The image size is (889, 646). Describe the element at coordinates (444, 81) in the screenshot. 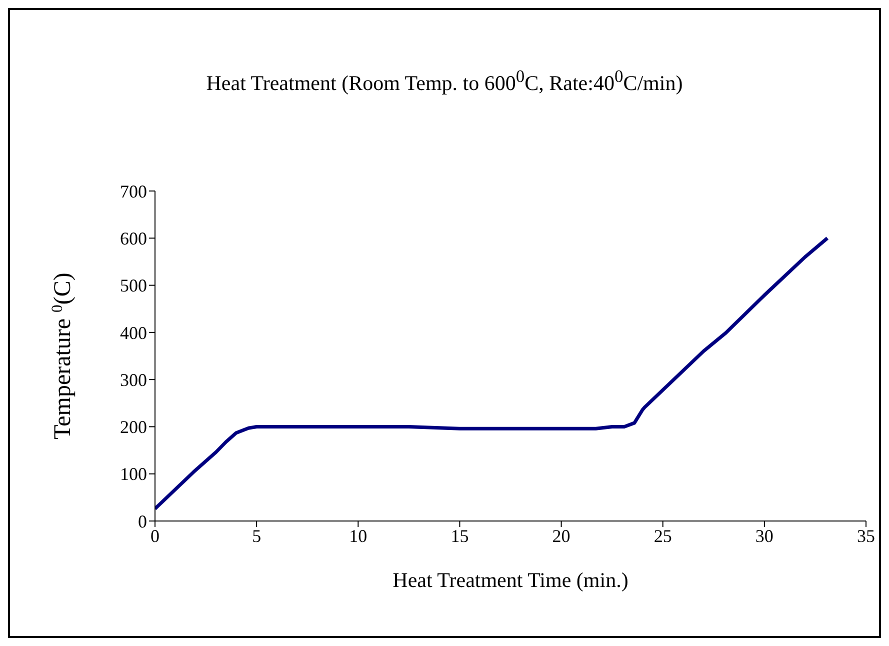

I see `chart-title: Heat Treatment (Room Temp. to 600$^{0}$C, Rate:40$^{0}$C/min)` at that location.